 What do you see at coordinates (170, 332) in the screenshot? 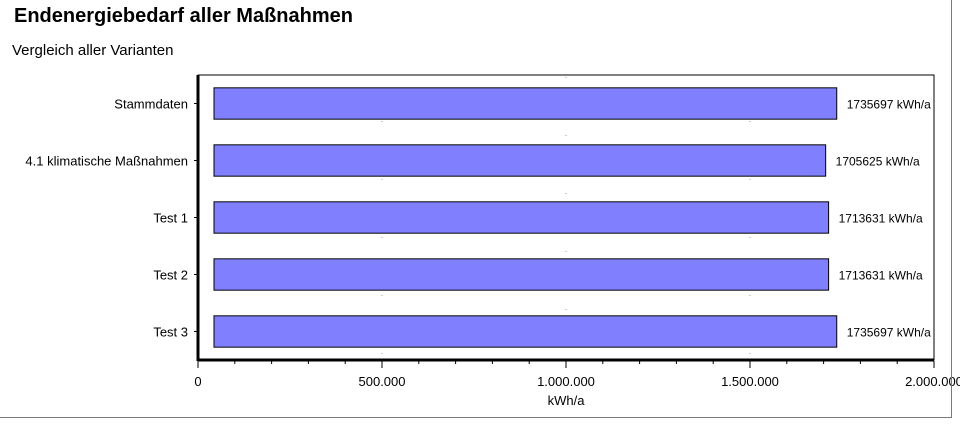
I see `category-label: Test 3` at bounding box center [170, 332].